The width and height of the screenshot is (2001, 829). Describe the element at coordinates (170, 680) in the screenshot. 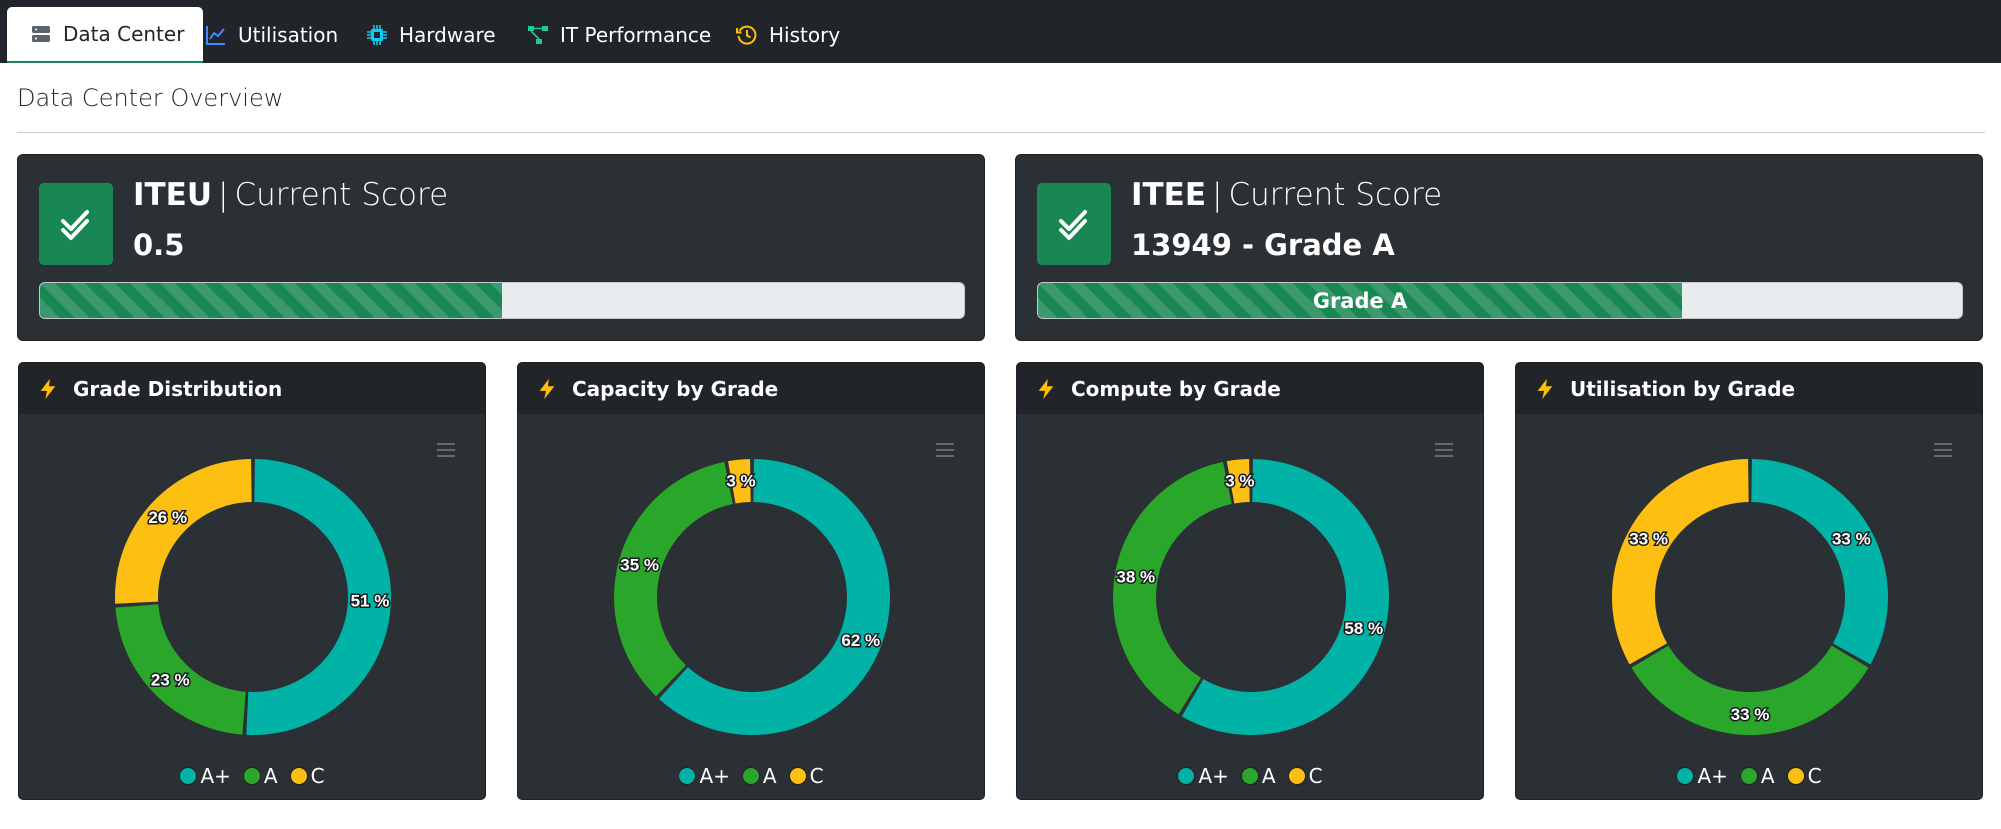

I see `slice-data-label: 23 %` at that location.